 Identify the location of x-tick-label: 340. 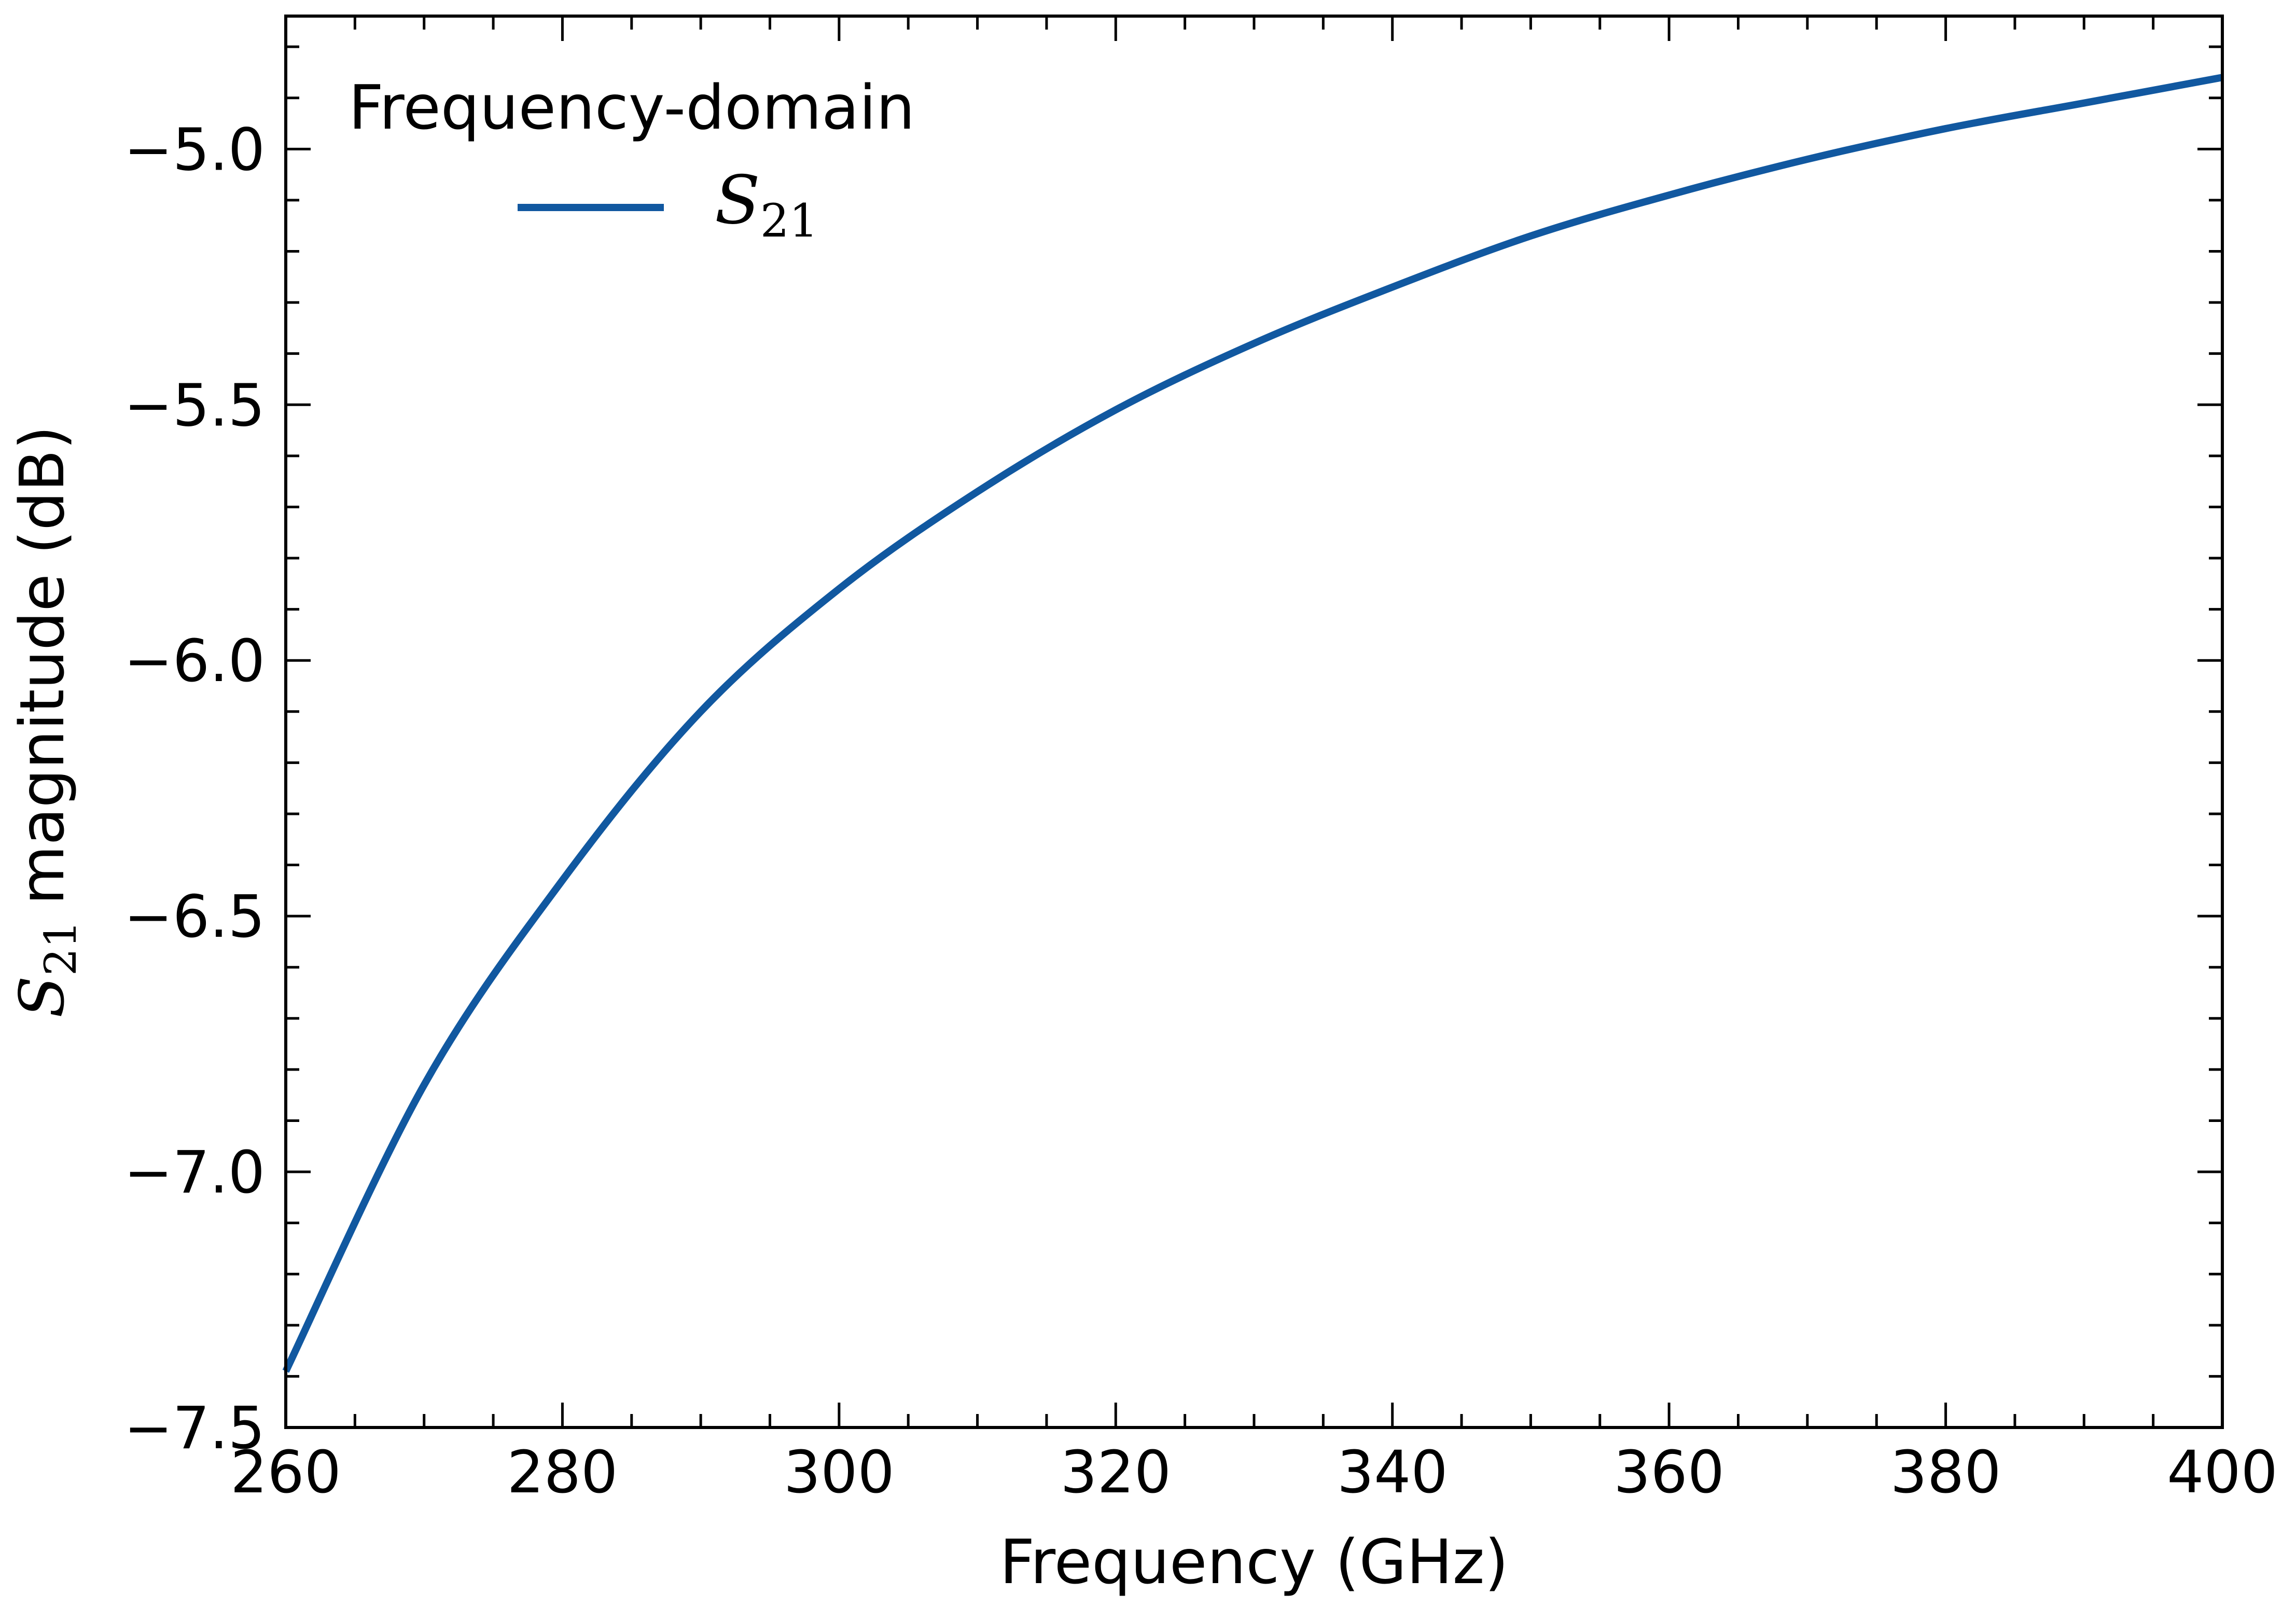
(1392, 1472).